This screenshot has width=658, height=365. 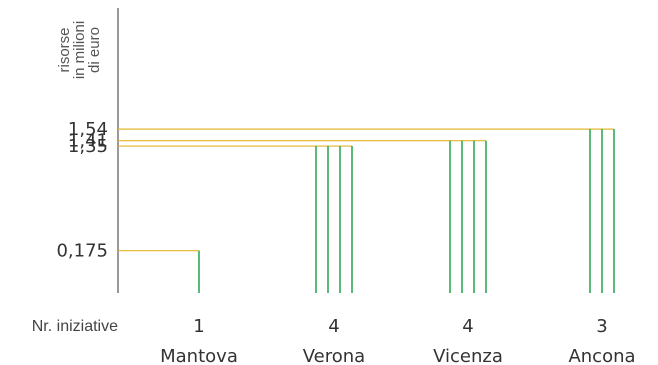 I want to click on value-label-ancona: 1,54, so click(x=88, y=129).